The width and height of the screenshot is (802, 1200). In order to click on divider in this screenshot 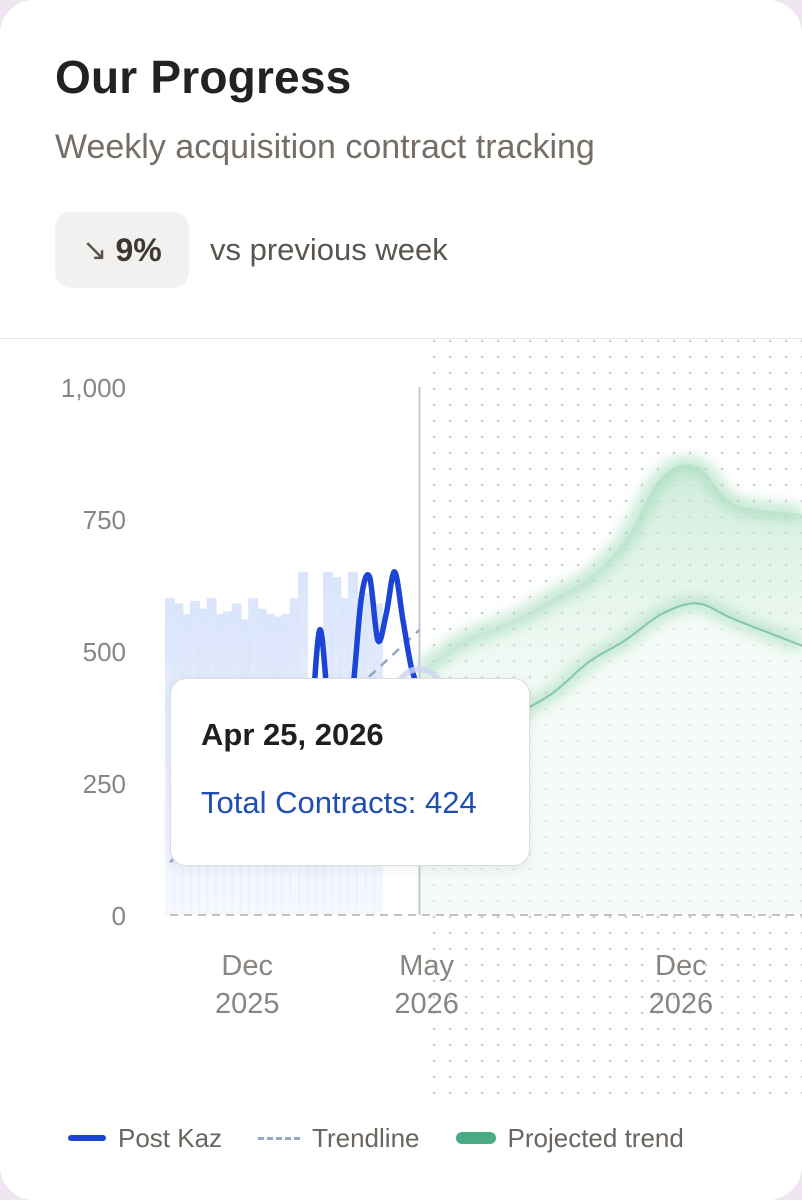, I will do `click(401, 338)`.